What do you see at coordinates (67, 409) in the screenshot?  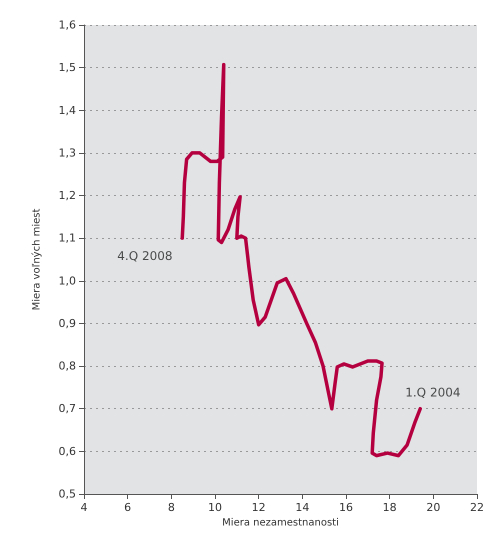 I see `y-tick-label: 0,7` at bounding box center [67, 409].